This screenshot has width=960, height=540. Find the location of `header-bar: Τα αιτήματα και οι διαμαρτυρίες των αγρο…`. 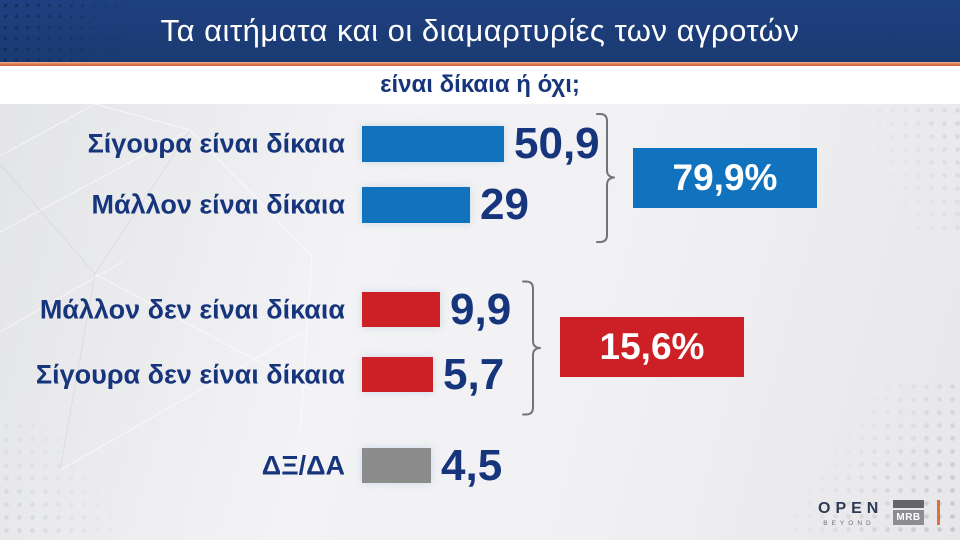

header-bar: Τα αιτήματα και οι διαμαρτυρίες των αγρο… is located at coordinates (480, 31).